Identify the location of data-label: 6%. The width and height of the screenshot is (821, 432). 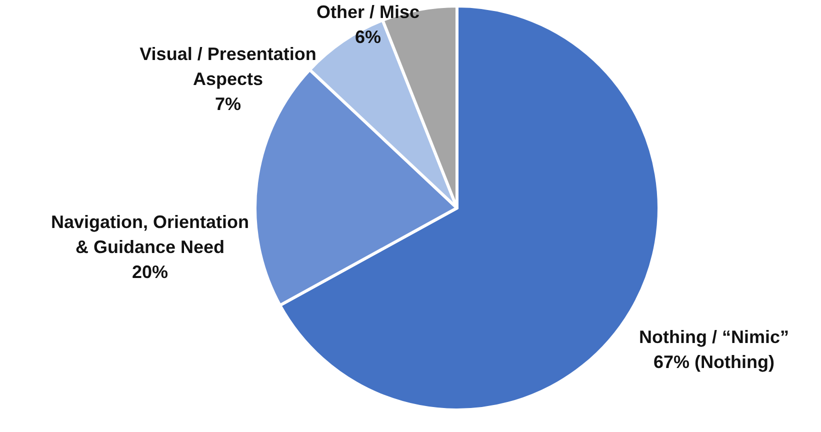
(368, 37).